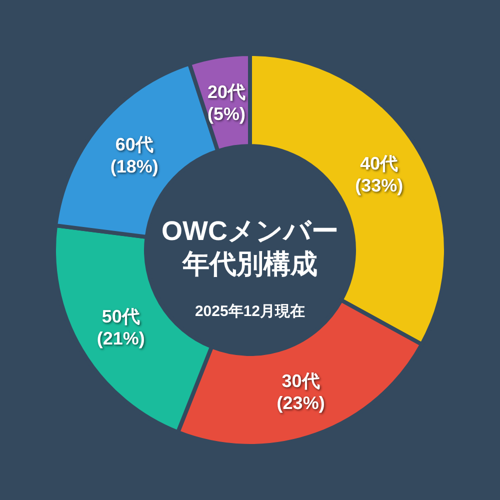 The height and width of the screenshot is (500, 500). I want to click on data-label: (33%), so click(379, 186).